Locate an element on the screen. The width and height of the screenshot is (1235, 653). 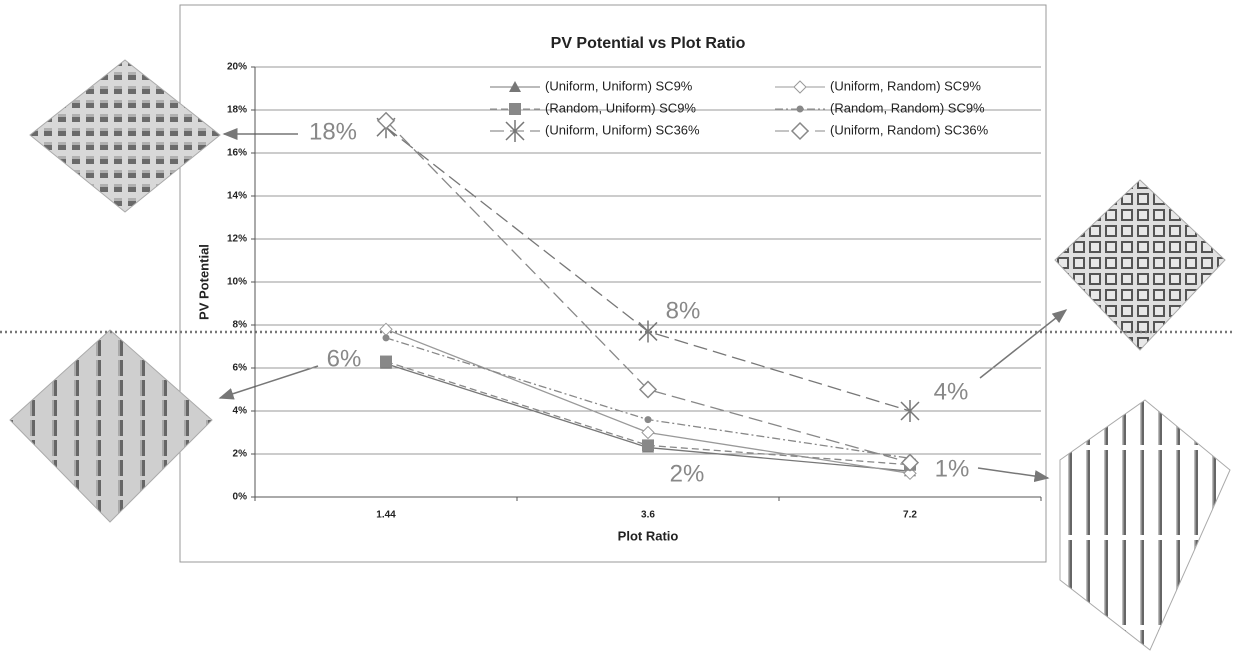
x-tick-label: 3.6 is located at coordinates (648, 515).